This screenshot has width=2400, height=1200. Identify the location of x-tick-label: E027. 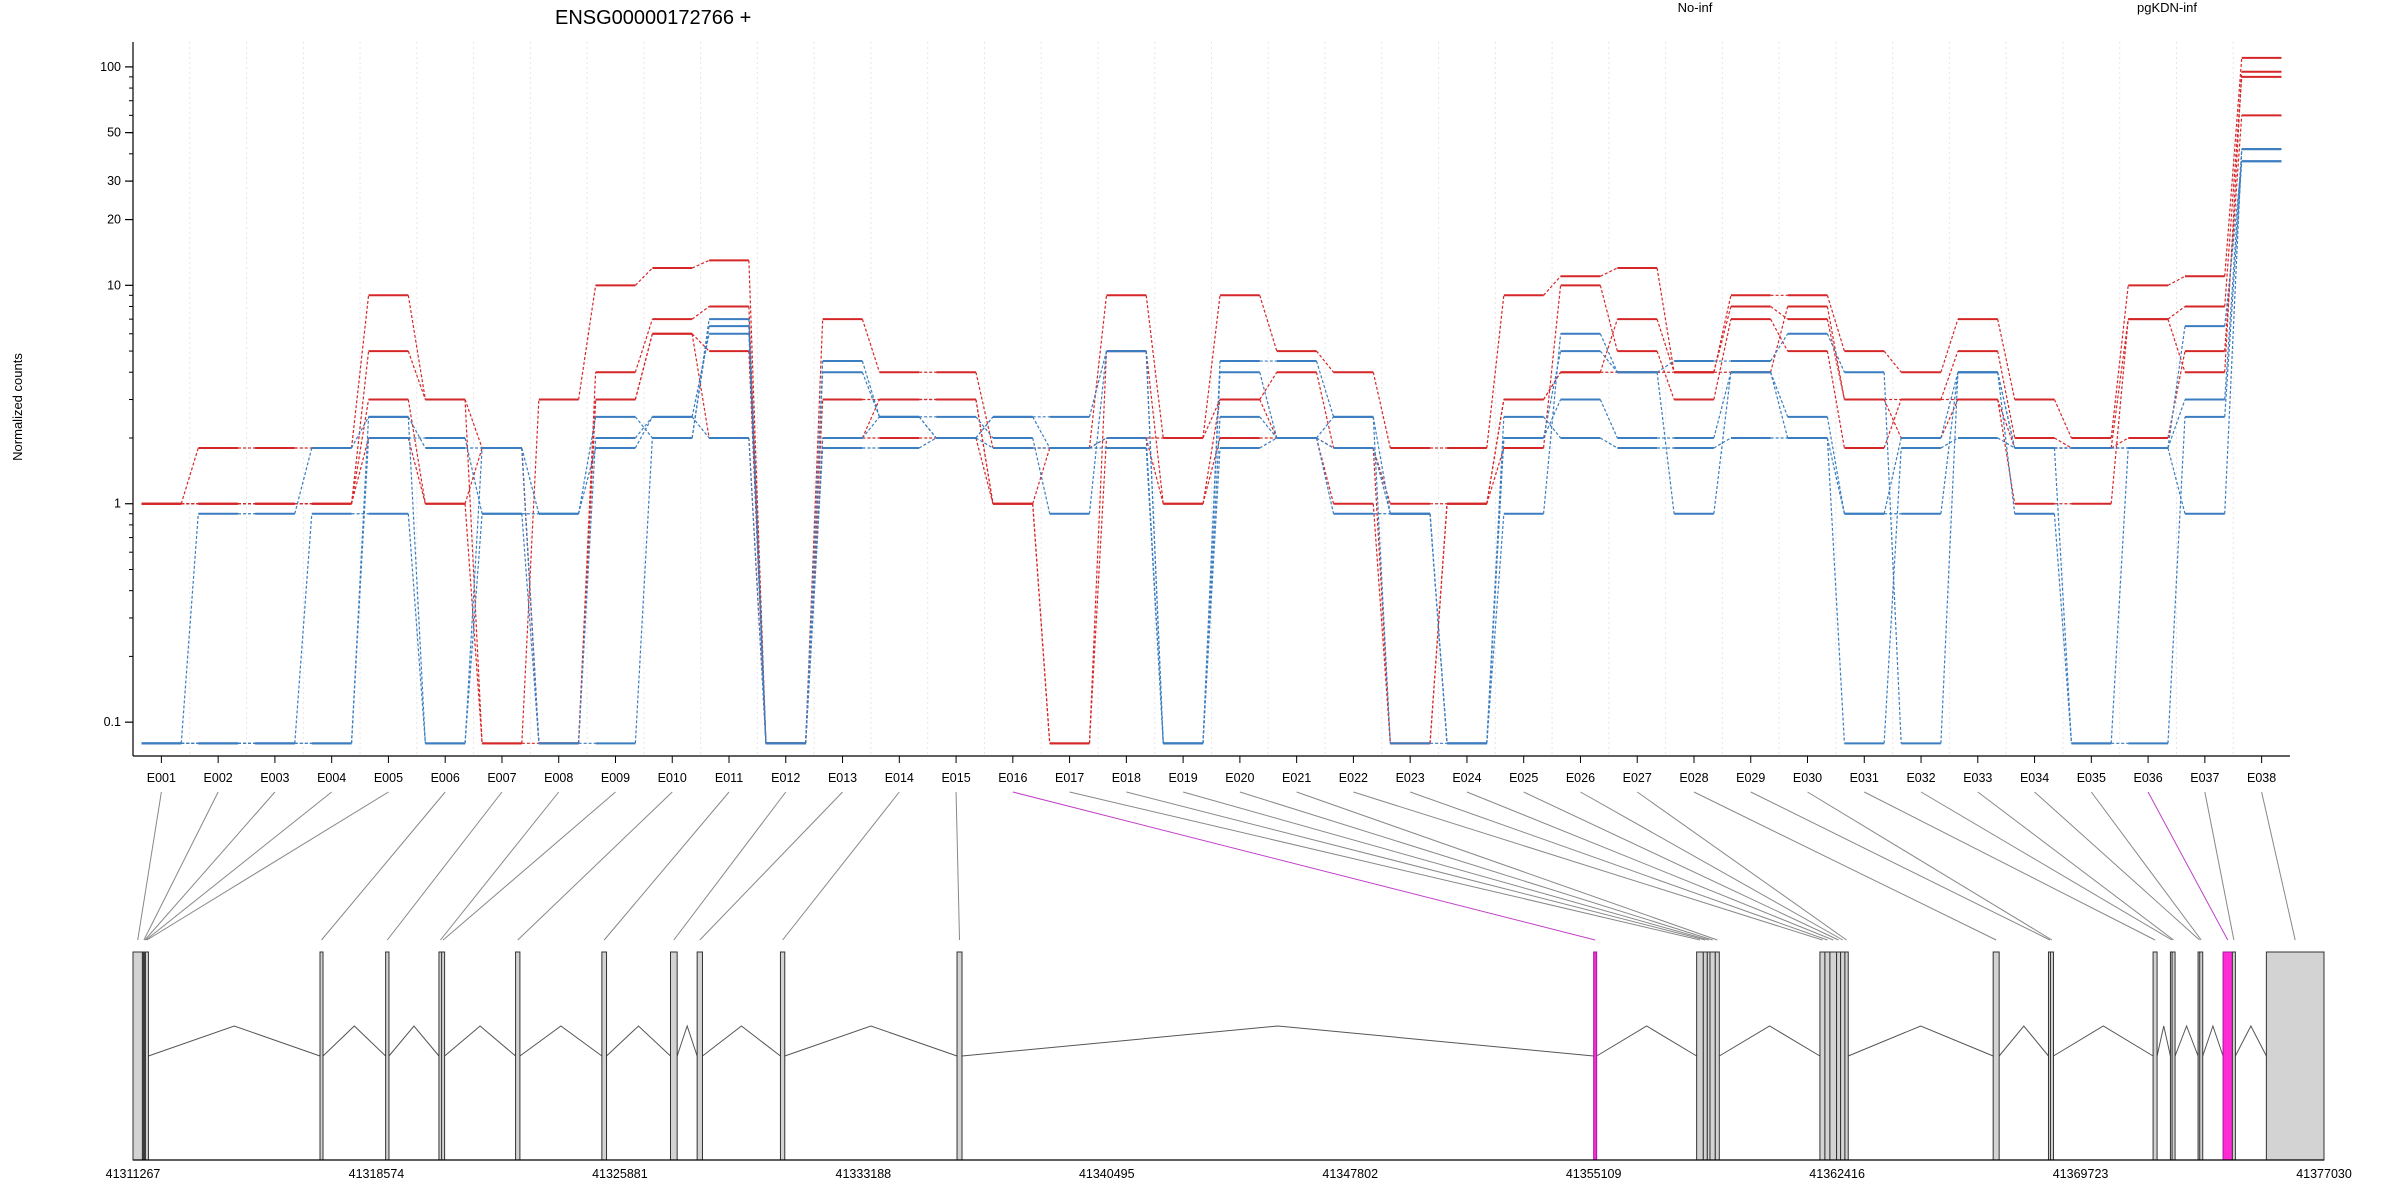
(1637, 778).